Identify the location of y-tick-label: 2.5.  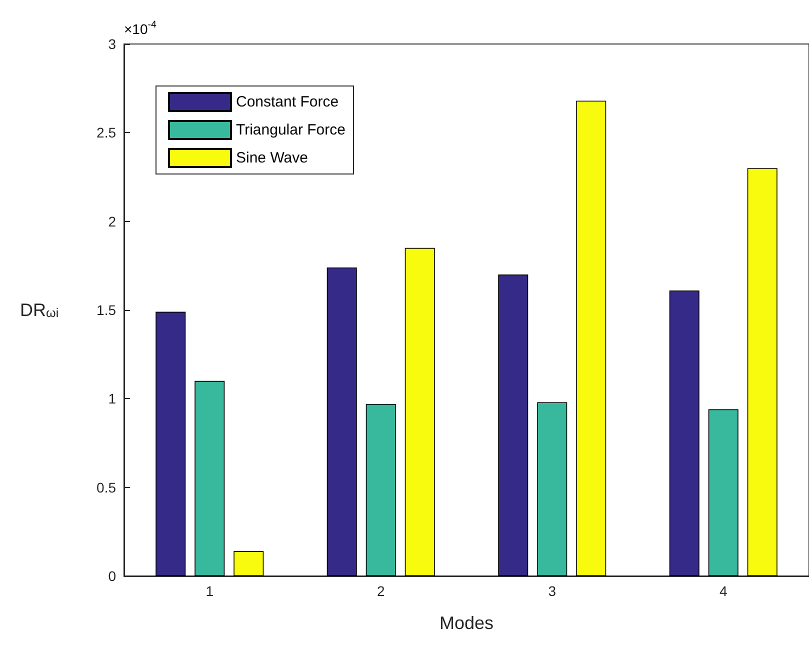
(106, 132).